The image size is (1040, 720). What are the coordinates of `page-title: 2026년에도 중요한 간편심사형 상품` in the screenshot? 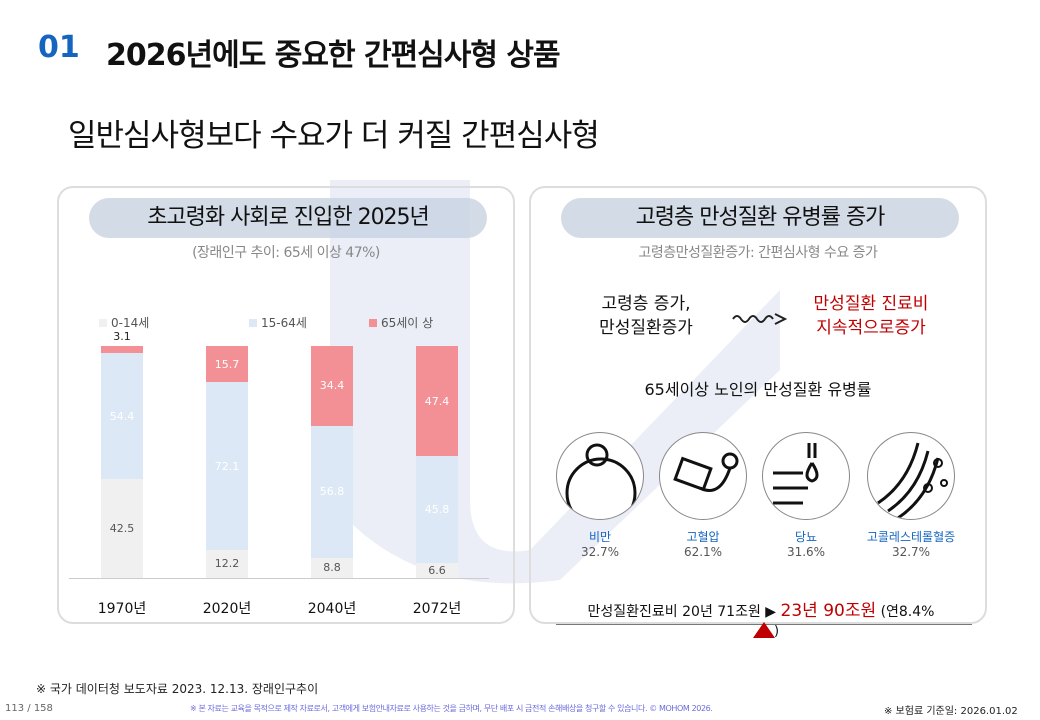 It's located at (333, 55).